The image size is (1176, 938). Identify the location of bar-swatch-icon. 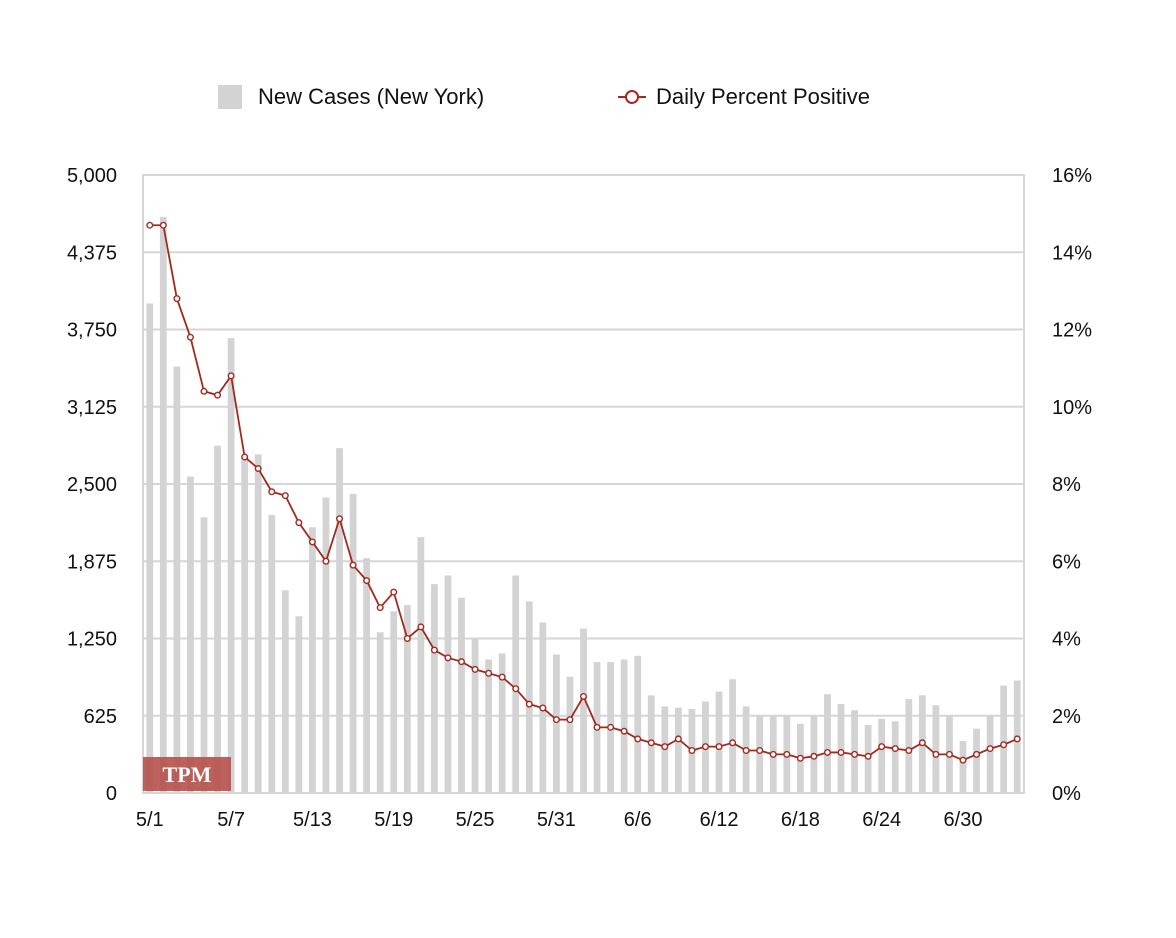
(230, 97).